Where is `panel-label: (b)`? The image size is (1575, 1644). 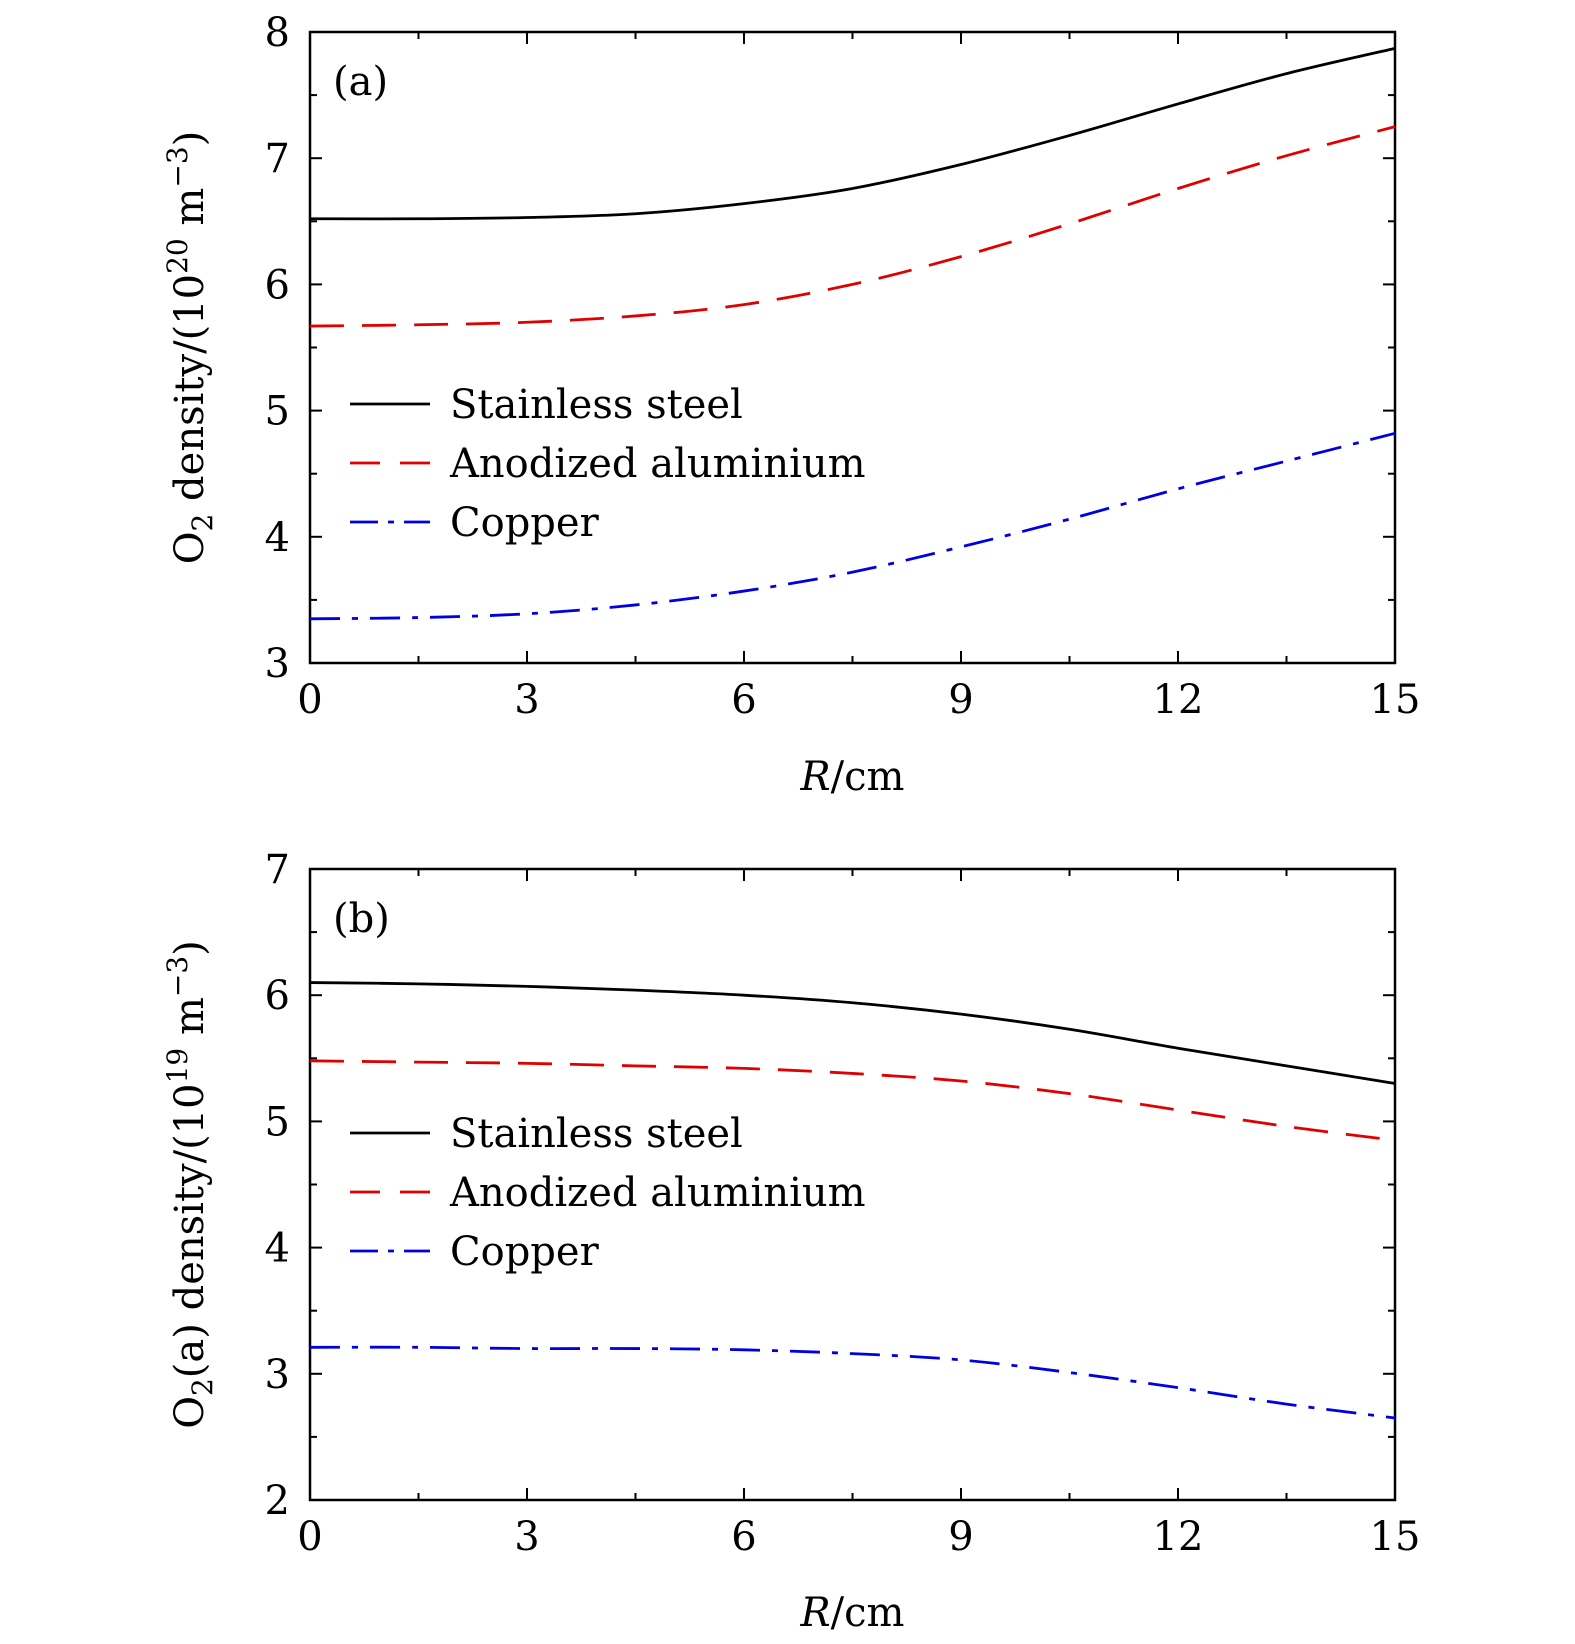
panel-label: (b) is located at coordinates (361, 919).